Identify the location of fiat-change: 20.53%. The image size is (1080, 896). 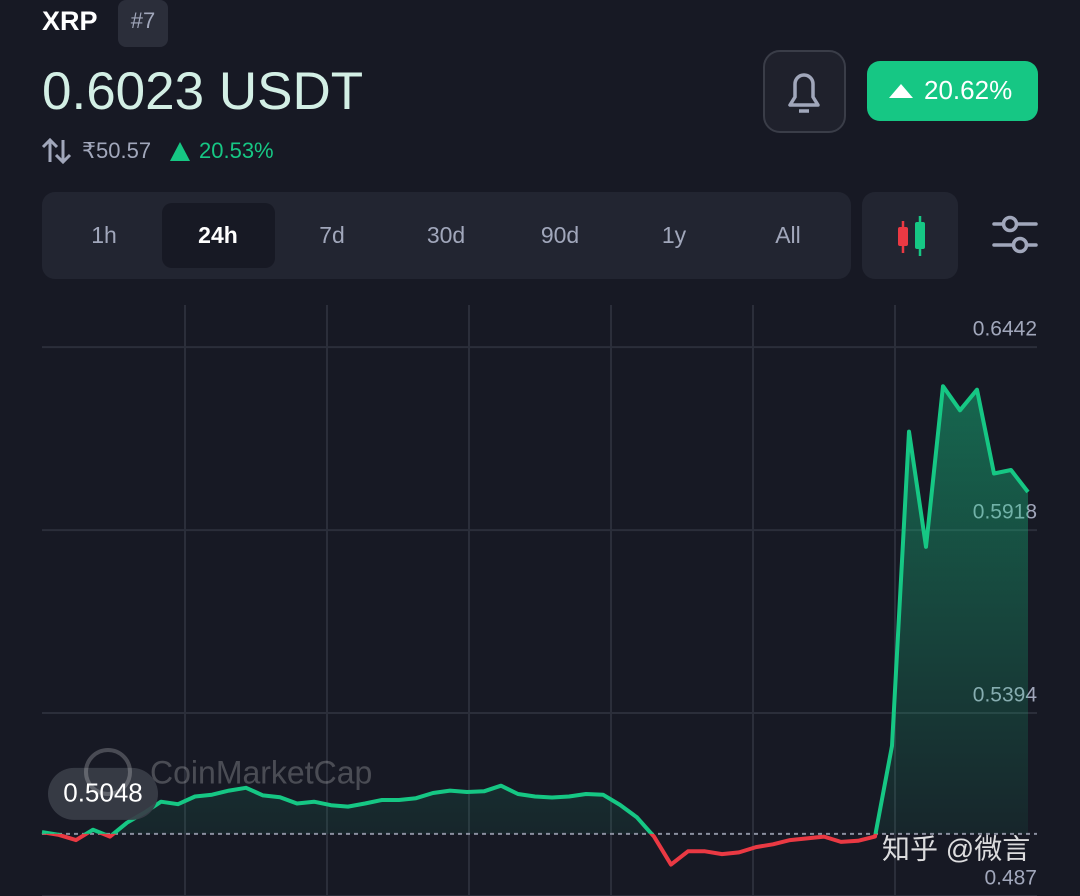
(236, 150).